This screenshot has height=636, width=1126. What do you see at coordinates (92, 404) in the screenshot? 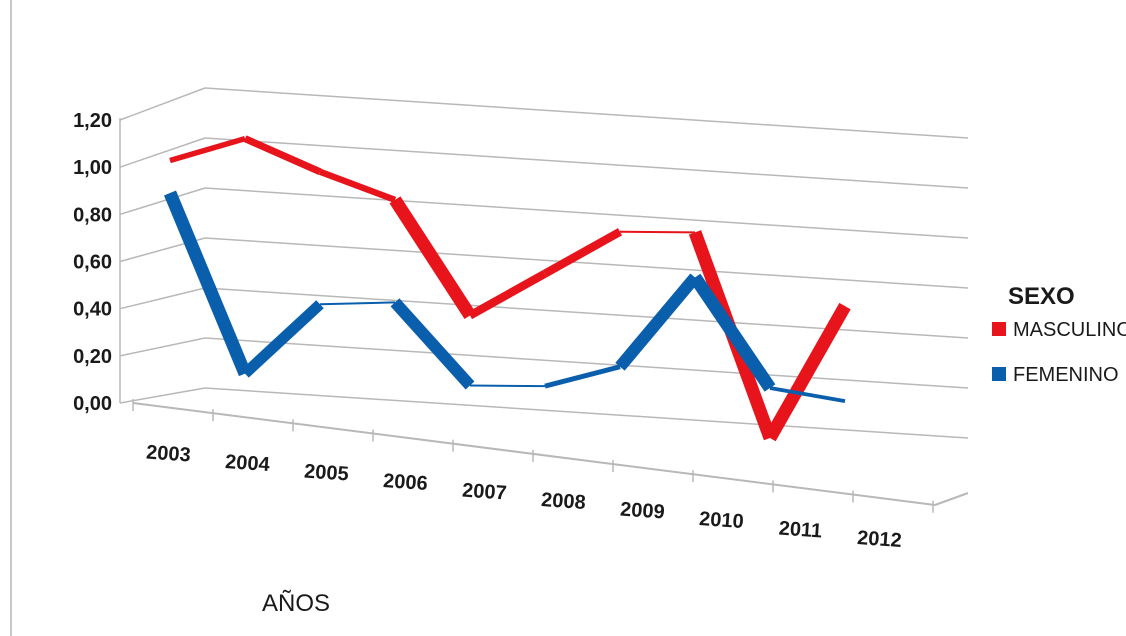
I see `y-tick-label: 0,00` at bounding box center [92, 404].